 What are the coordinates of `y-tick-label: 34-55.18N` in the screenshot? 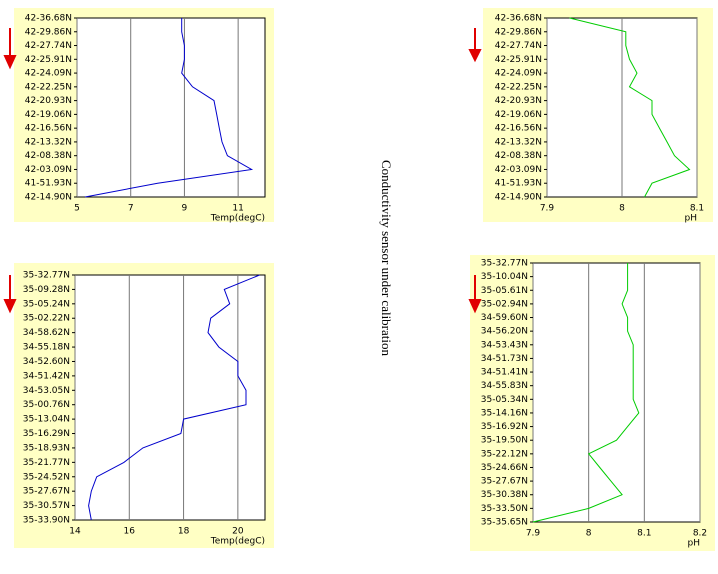 It's located at (46, 348).